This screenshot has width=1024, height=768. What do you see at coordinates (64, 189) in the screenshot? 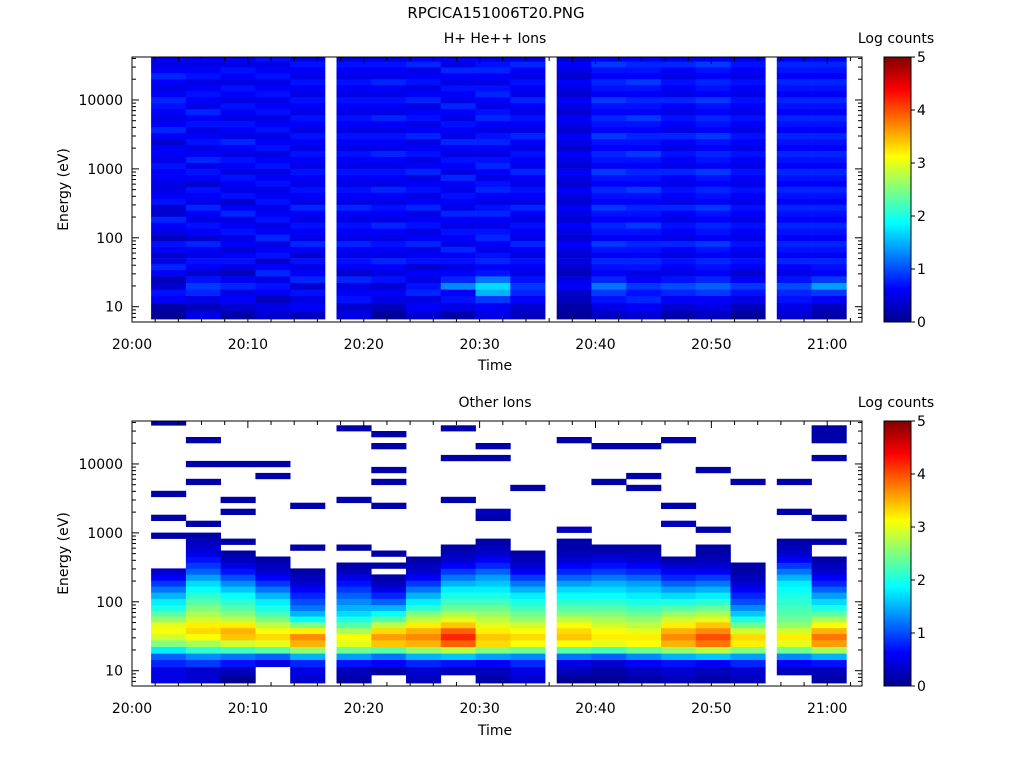
I see `y-axis-title: Energy (eV)` at bounding box center [64, 189].